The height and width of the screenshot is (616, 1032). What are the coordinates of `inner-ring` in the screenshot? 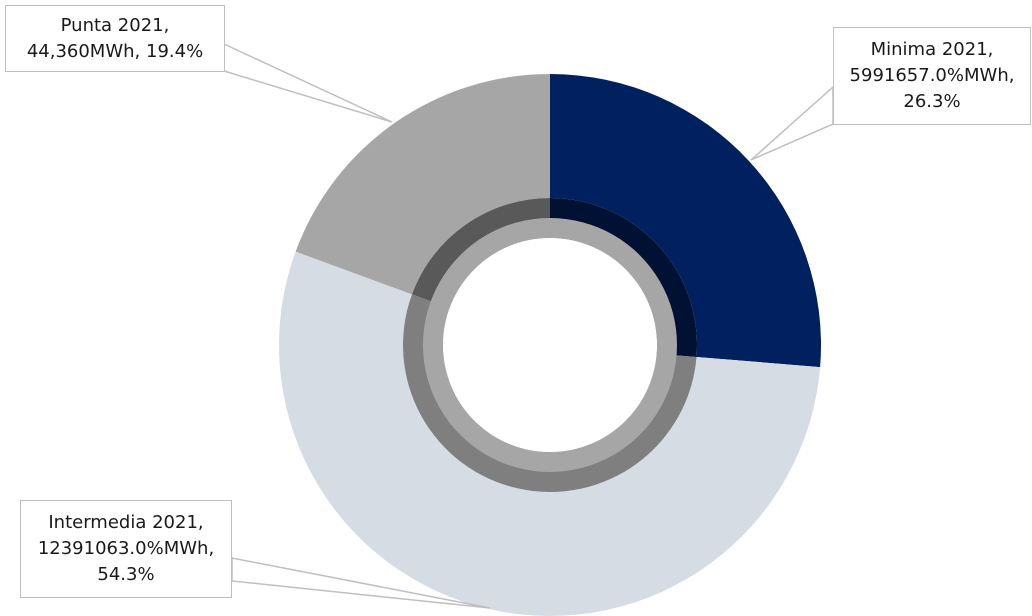 It's located at (549, 345).